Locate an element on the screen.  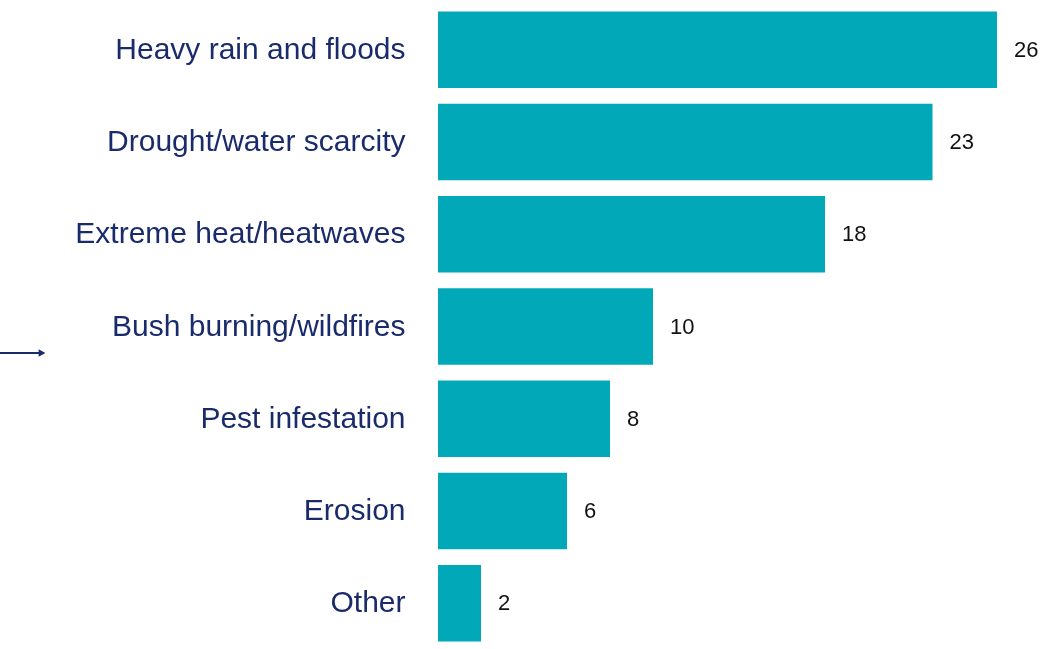
data-label: 18 is located at coordinates (854, 234).